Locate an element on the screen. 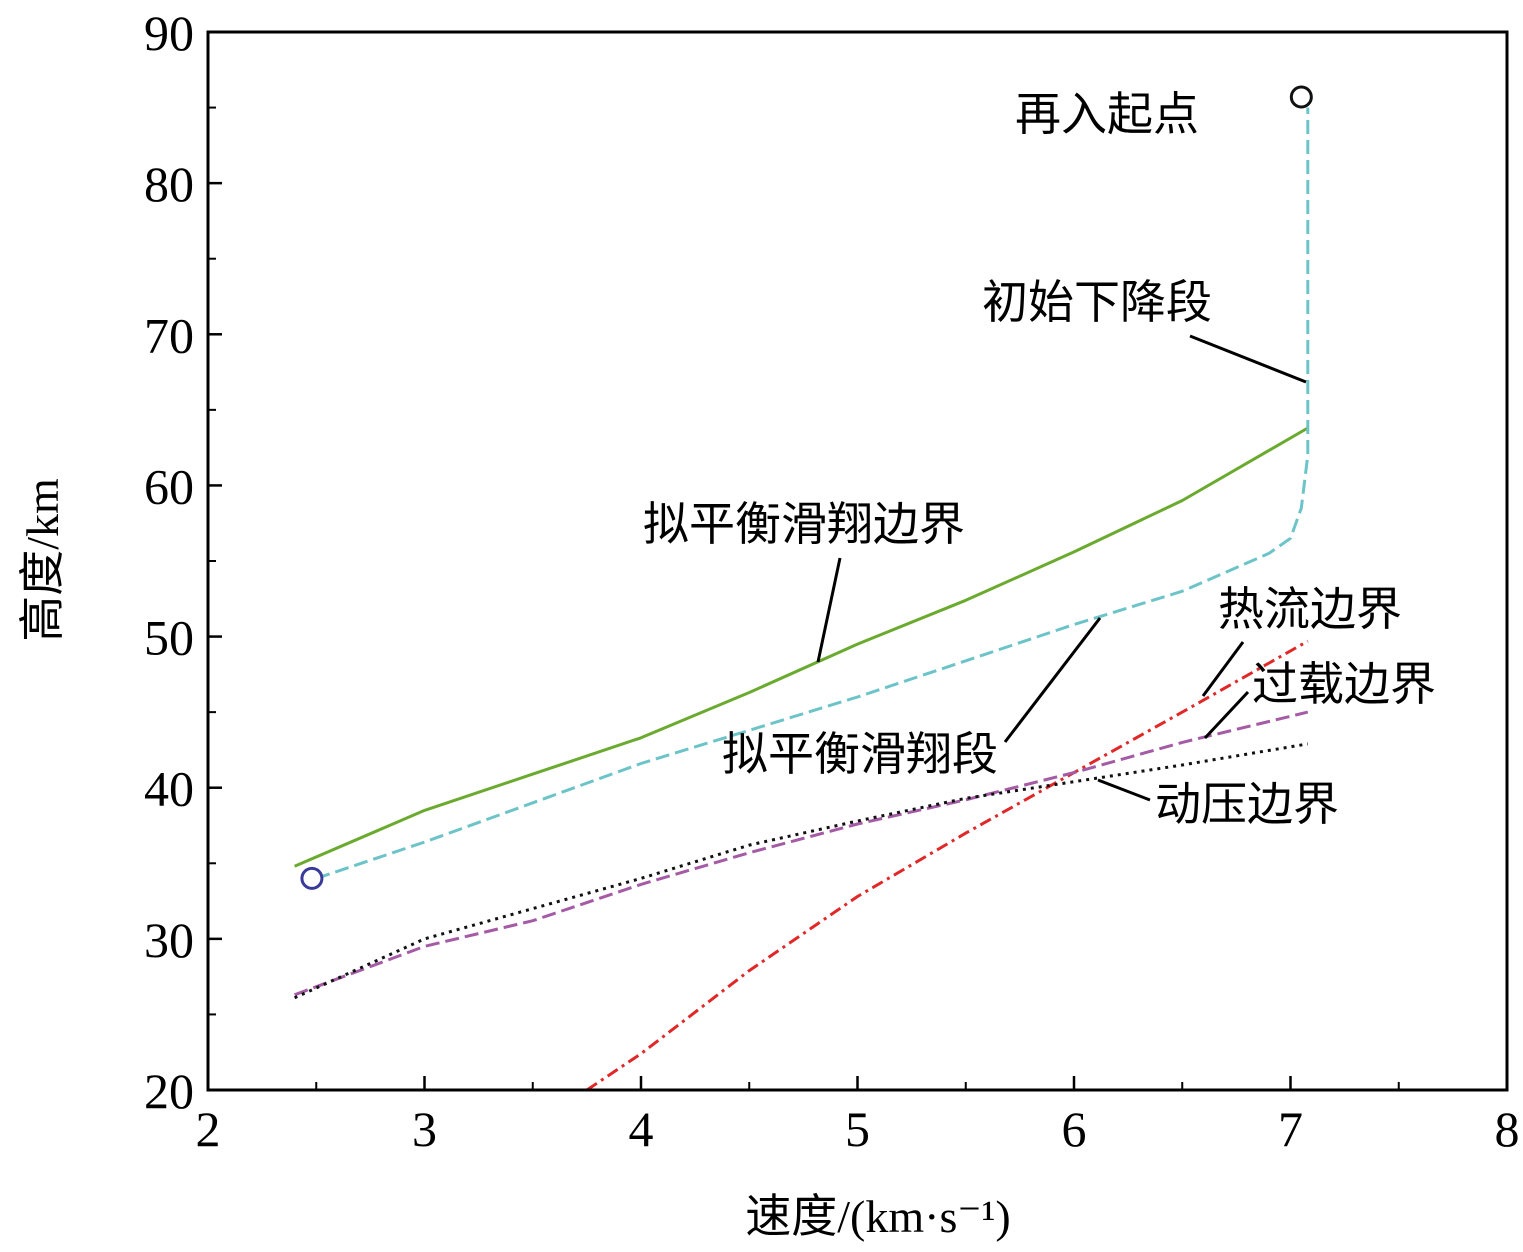  x-tick-label: 6 is located at coordinates (1074, 1129).